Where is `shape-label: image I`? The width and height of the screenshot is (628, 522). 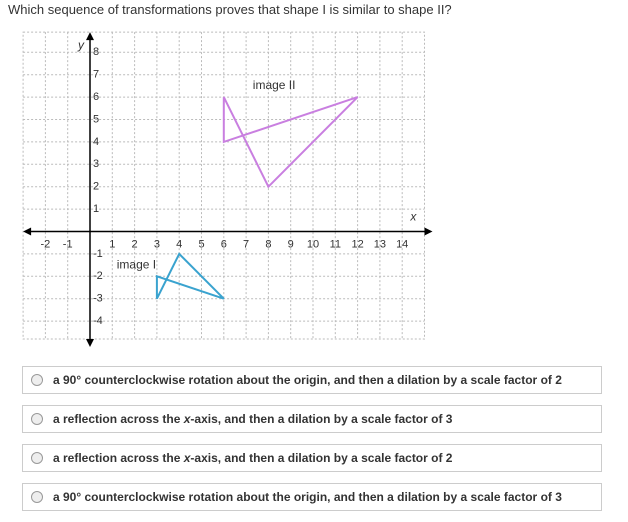 shape-label: image I is located at coordinates (136, 264).